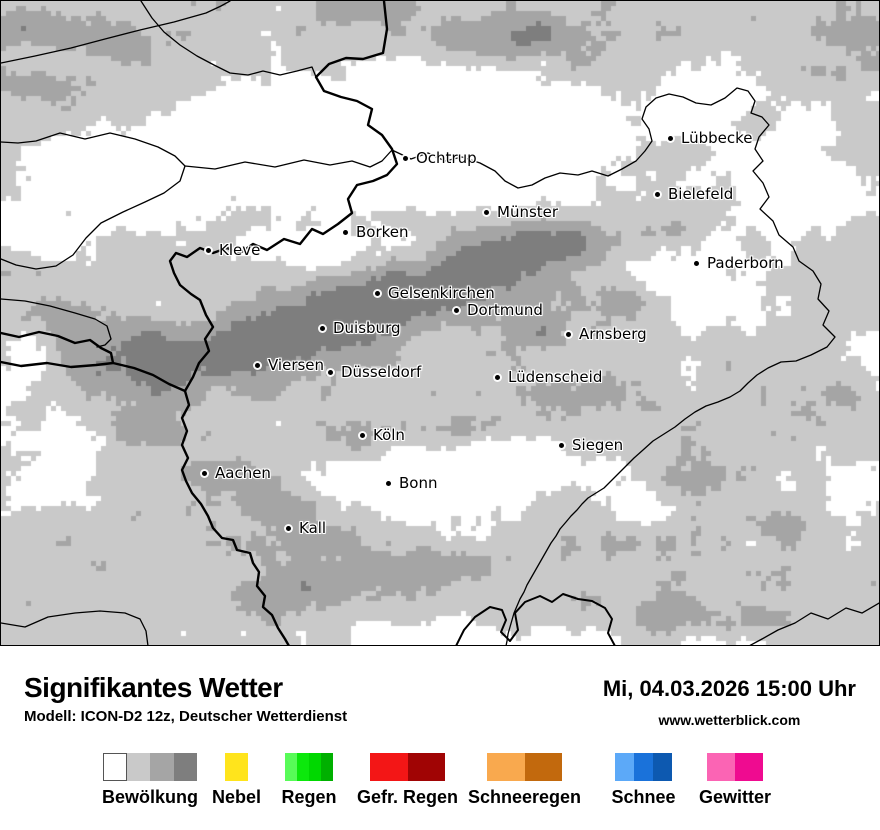 The height and width of the screenshot is (830, 880). Describe the element at coordinates (643, 797) in the screenshot. I see `legend-label: Schnee` at that location.